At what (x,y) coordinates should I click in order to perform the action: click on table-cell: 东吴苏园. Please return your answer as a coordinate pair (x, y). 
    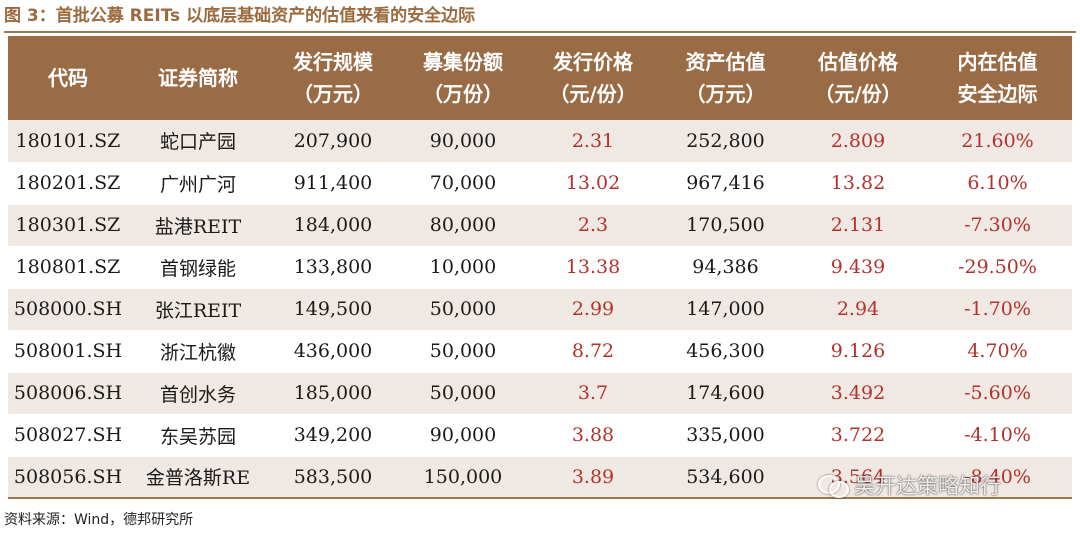
    Looking at the image, I should click on (198, 435).